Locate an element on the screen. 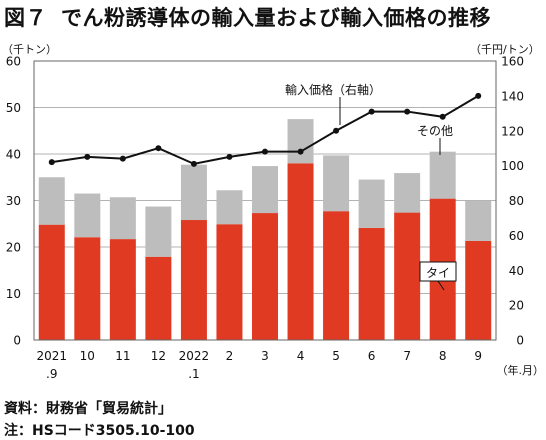 This screenshot has height=440, width=546. x-axis-unit: （年.月） is located at coordinates (521, 370).